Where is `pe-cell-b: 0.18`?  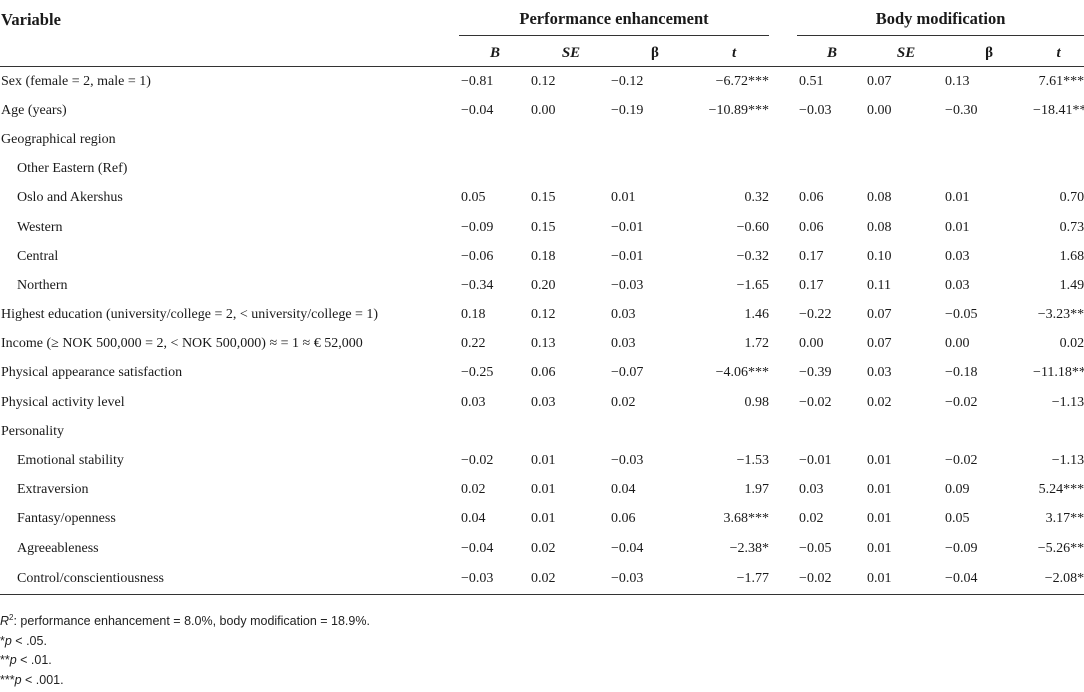
pe-cell-b: 0.18 is located at coordinates (473, 315).